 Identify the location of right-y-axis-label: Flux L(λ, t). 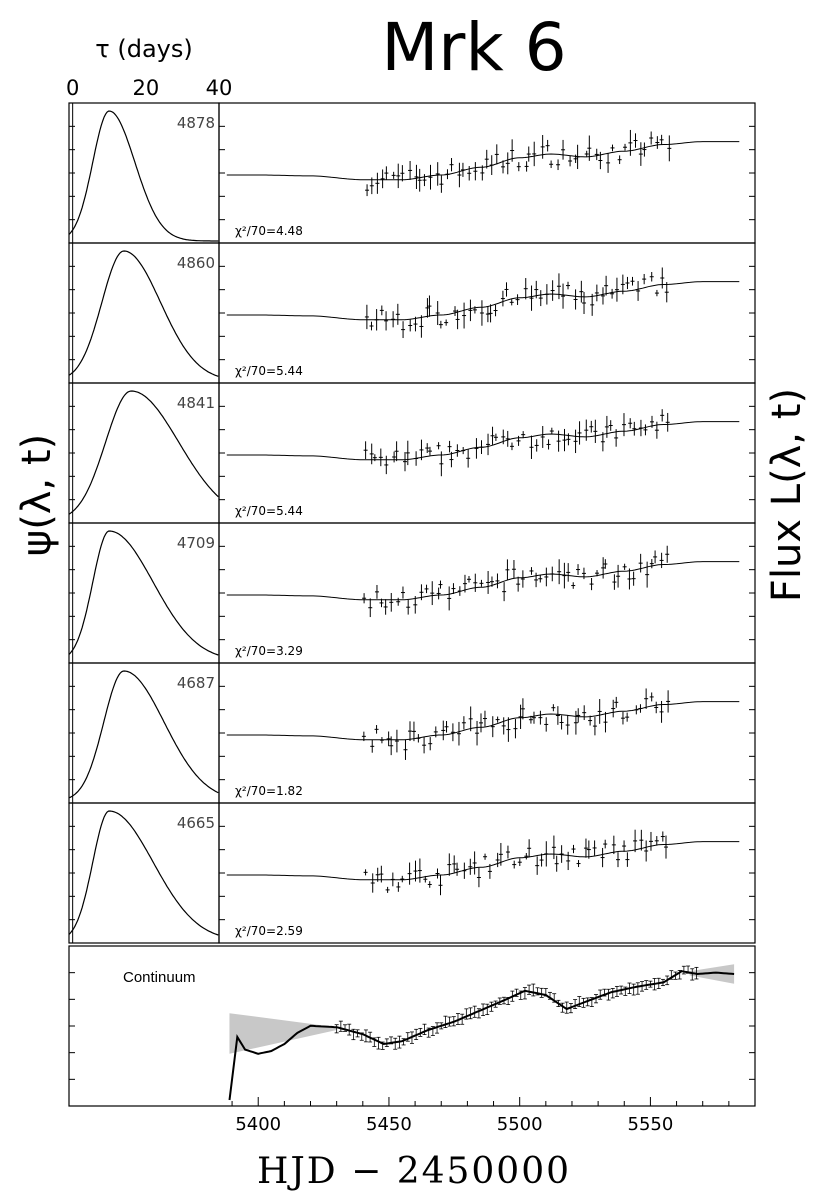
(787, 495).